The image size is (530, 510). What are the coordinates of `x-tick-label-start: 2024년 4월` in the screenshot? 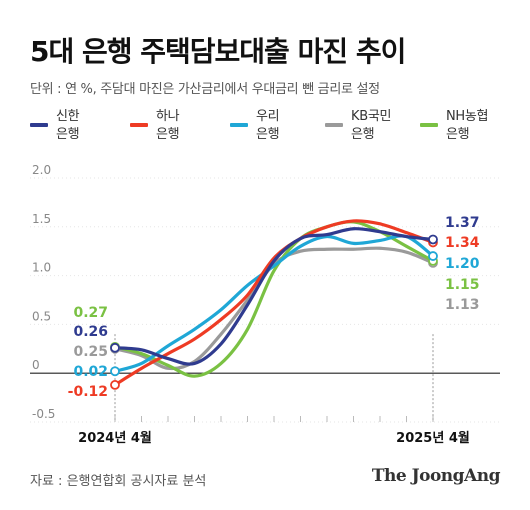 It's located at (115, 438).